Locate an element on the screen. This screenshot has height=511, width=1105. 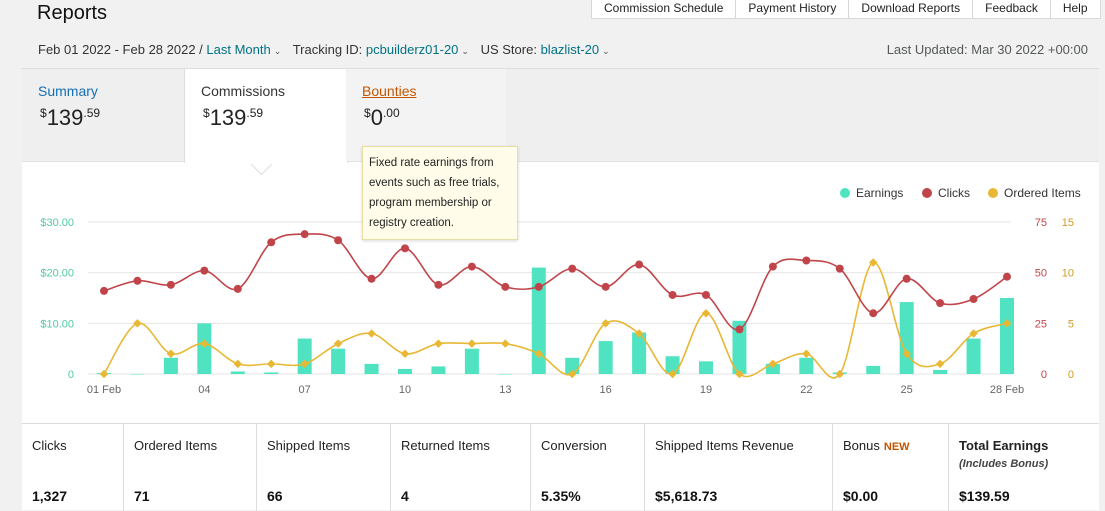
x-tick-label: 10 is located at coordinates (405, 390).